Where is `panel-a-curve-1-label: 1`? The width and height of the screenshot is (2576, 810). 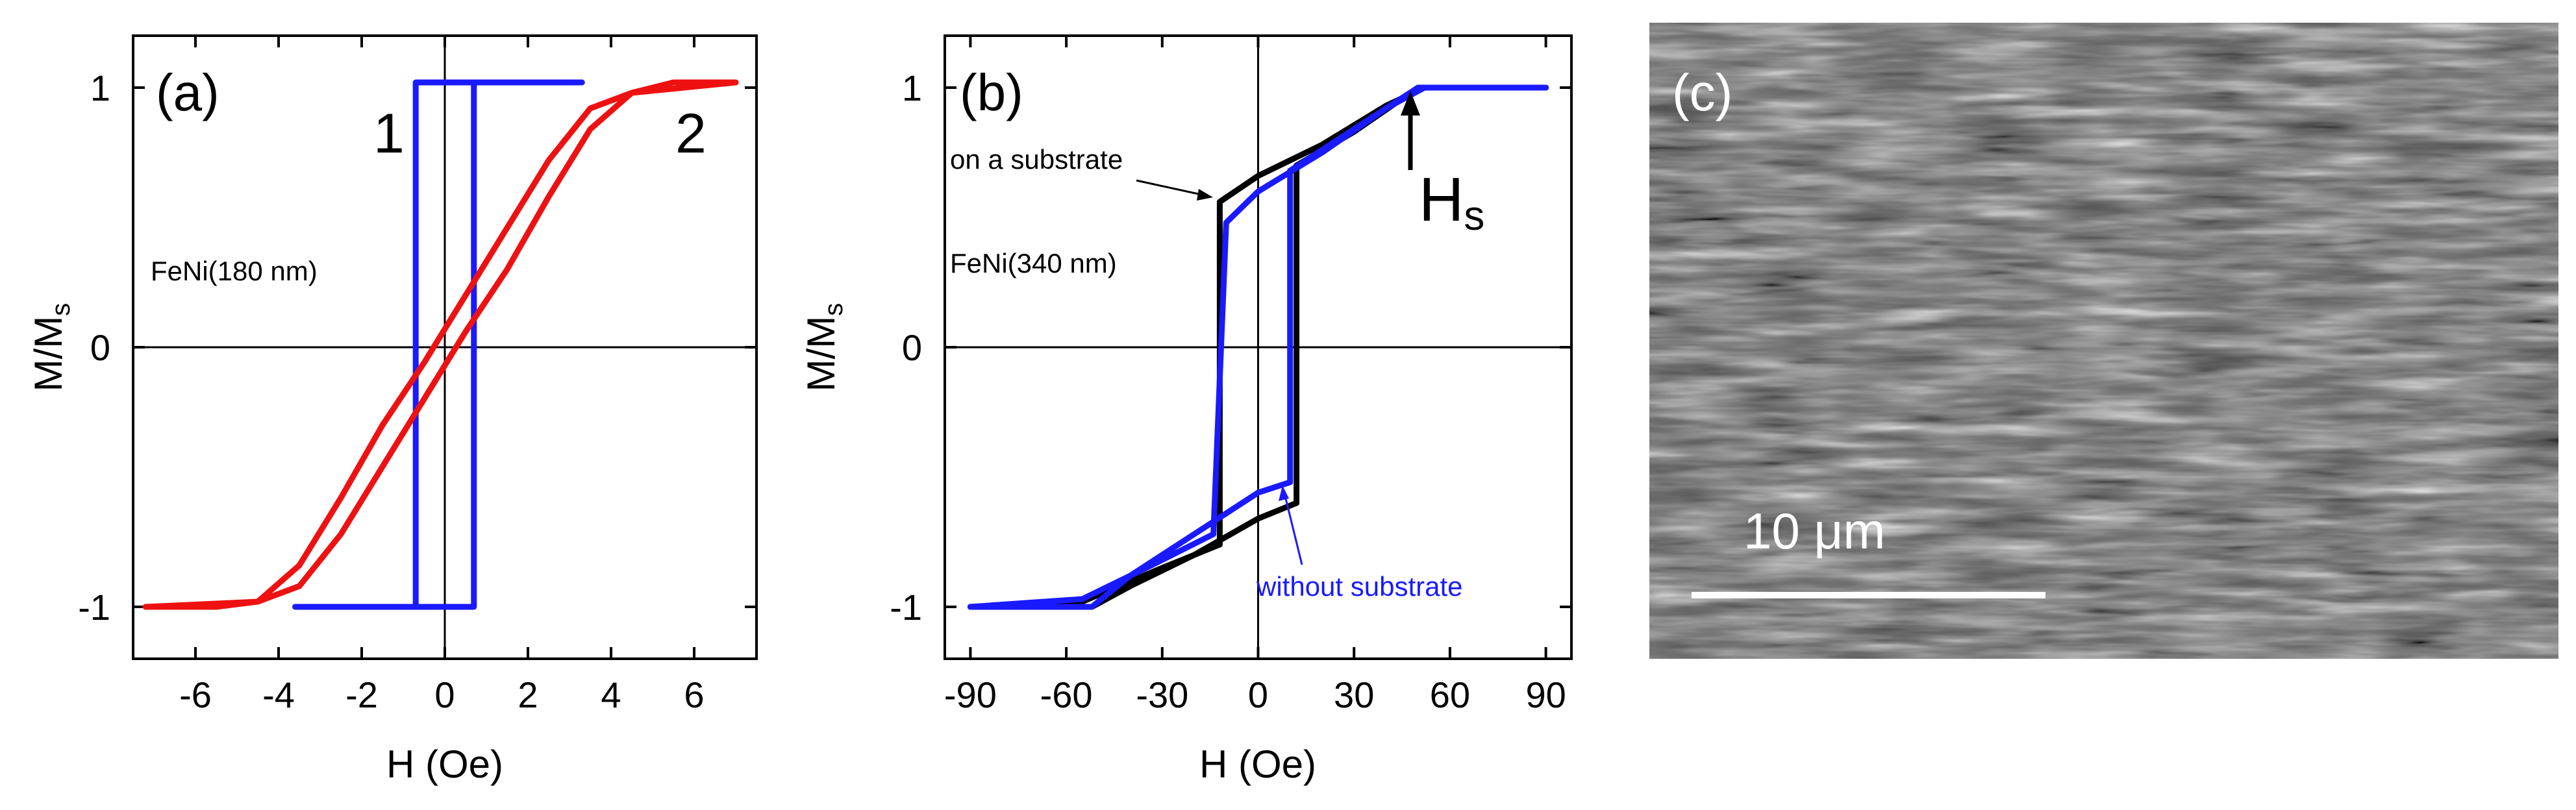
panel-a-curve-1-label: 1 is located at coordinates (389, 134).